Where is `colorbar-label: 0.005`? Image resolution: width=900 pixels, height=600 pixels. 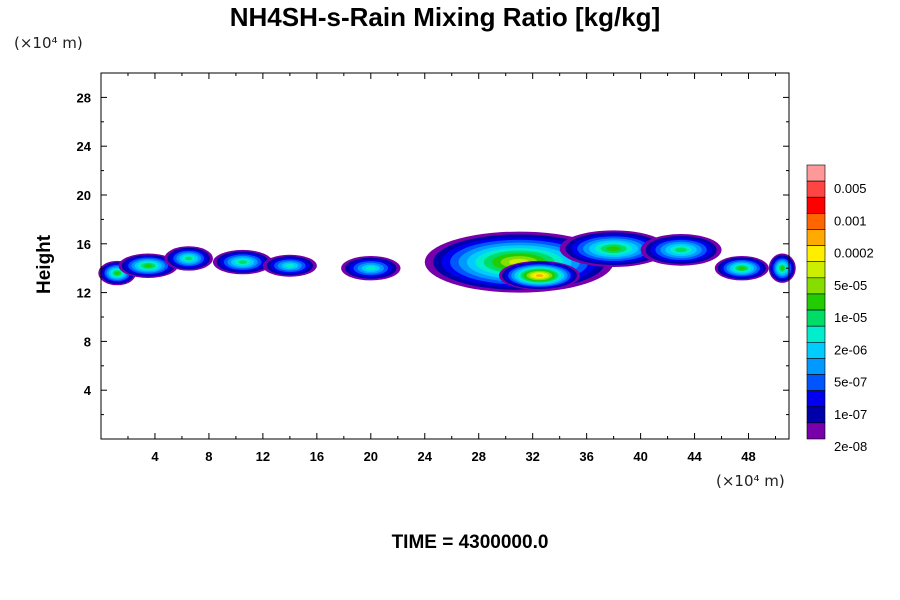 colorbar-label: 0.005 is located at coordinates (850, 188).